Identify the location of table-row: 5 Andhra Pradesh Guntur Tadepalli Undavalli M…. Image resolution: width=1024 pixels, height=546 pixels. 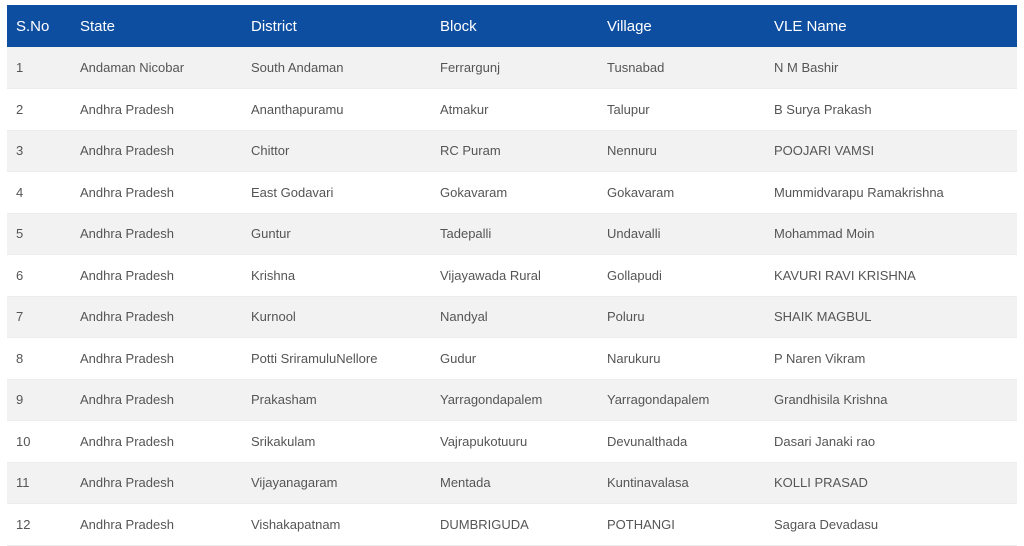
(512, 234).